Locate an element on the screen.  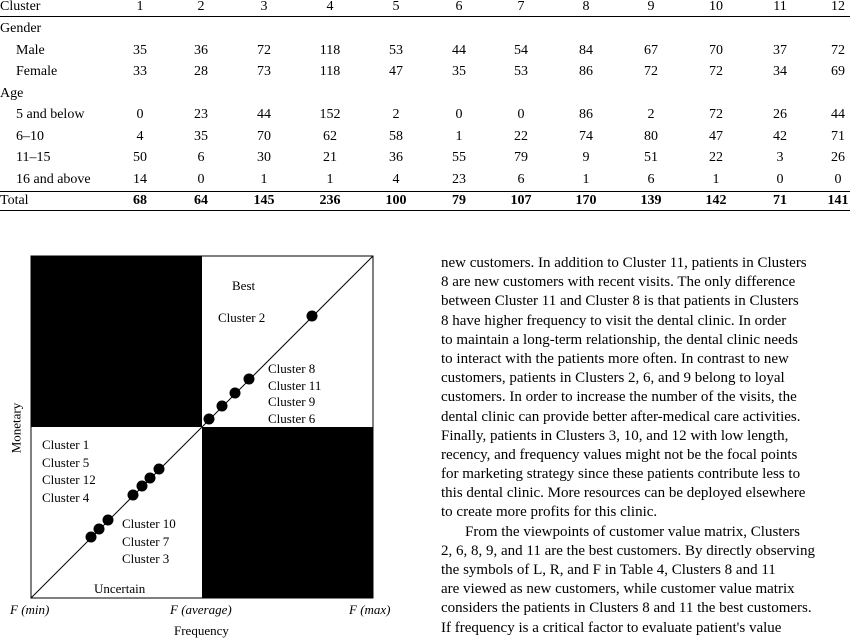
table-cell: 67 is located at coordinates (651, 50).